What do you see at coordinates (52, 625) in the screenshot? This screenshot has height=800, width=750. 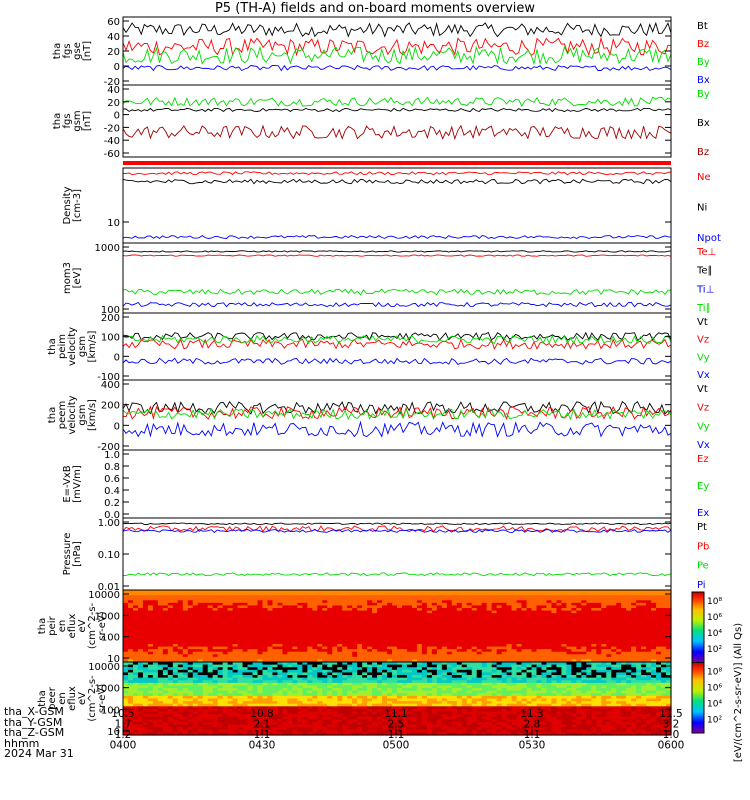 I see `y-label-line: peir` at bounding box center [52, 625].